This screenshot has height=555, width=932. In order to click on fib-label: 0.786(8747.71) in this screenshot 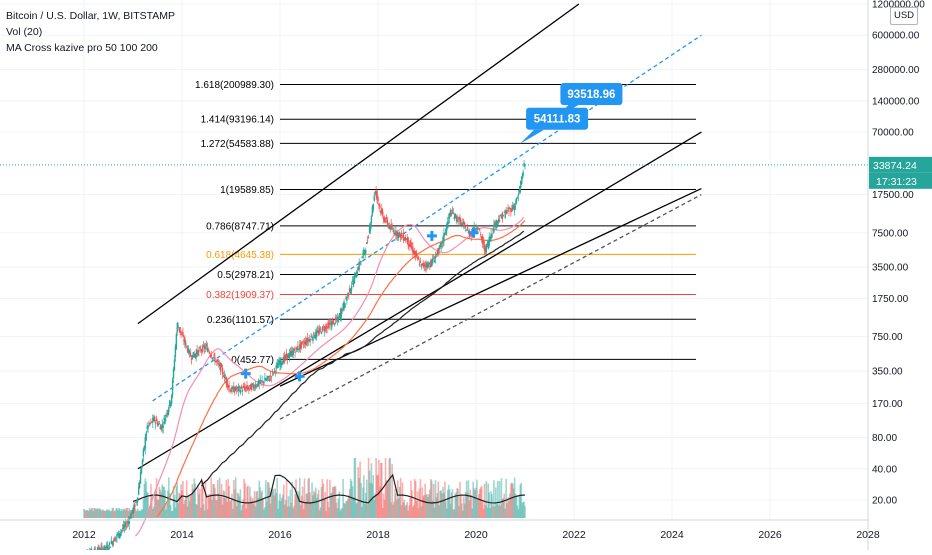, I will do `click(240, 226)`.